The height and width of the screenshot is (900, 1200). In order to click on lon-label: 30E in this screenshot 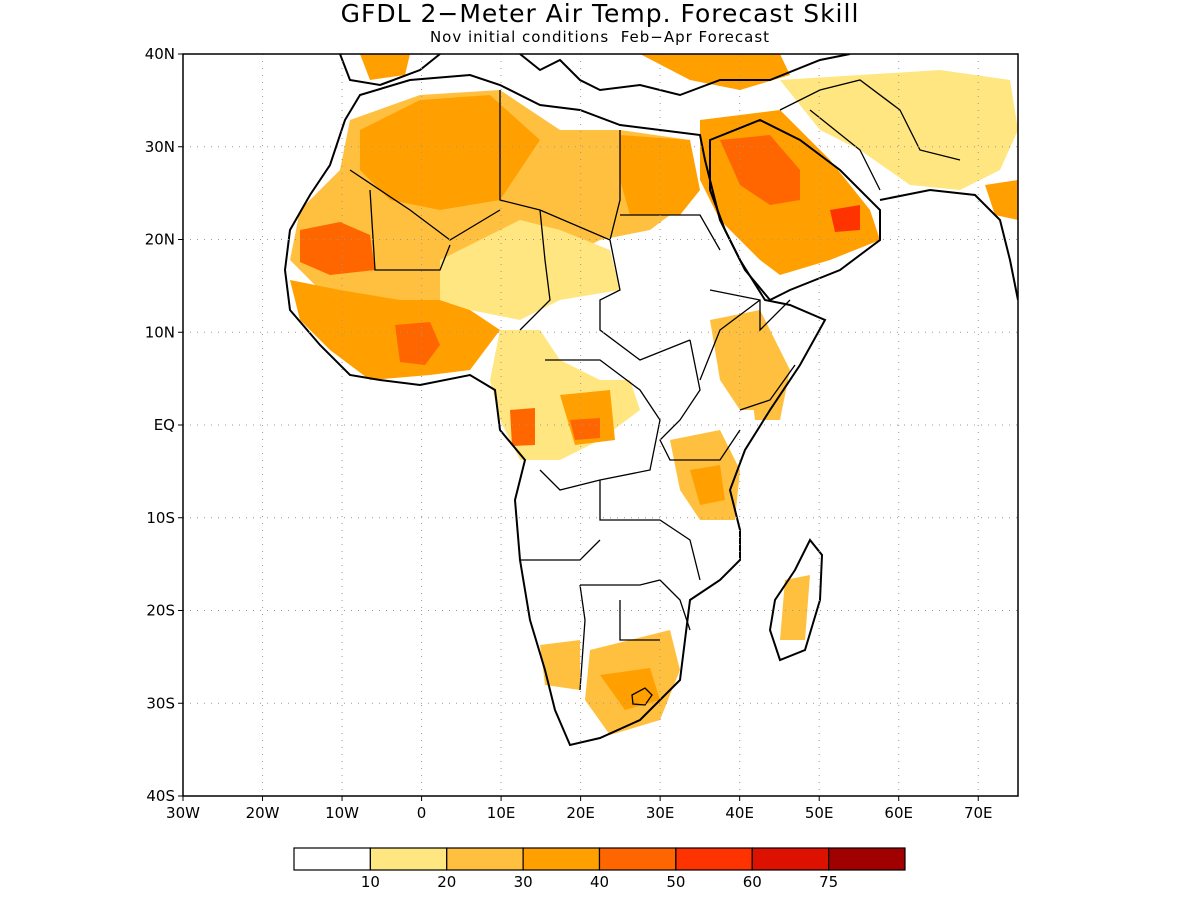, I will do `click(660, 813)`.